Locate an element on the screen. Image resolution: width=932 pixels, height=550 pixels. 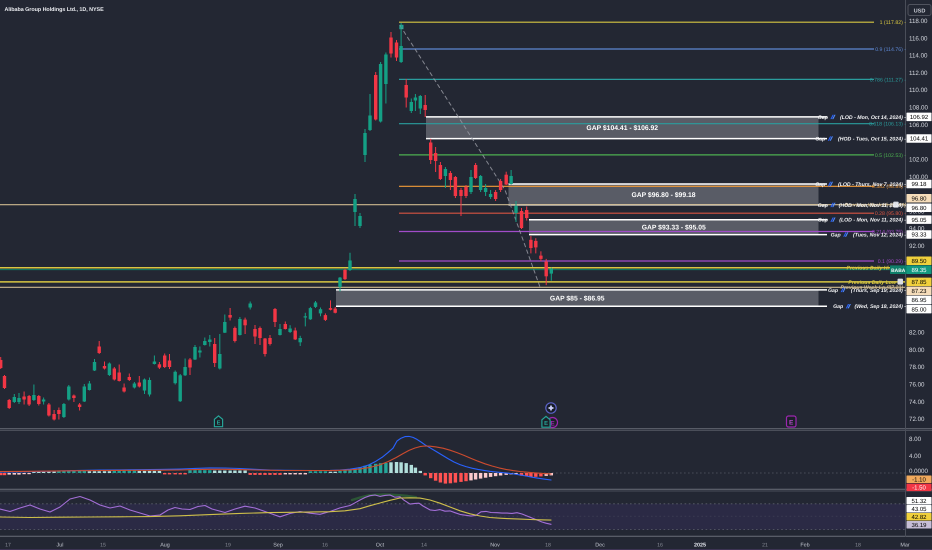
svg-text: 89.50 is located at coordinates (919, 261).